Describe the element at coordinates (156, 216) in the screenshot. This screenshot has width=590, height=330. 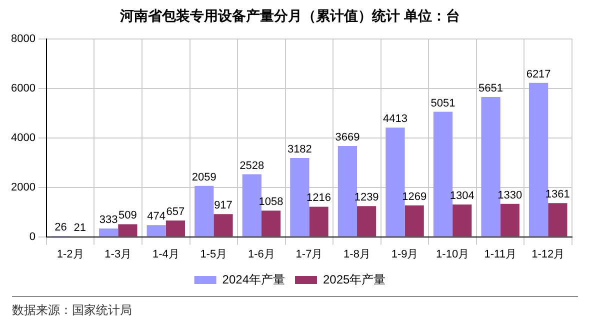
I see `data-label: 474` at that location.